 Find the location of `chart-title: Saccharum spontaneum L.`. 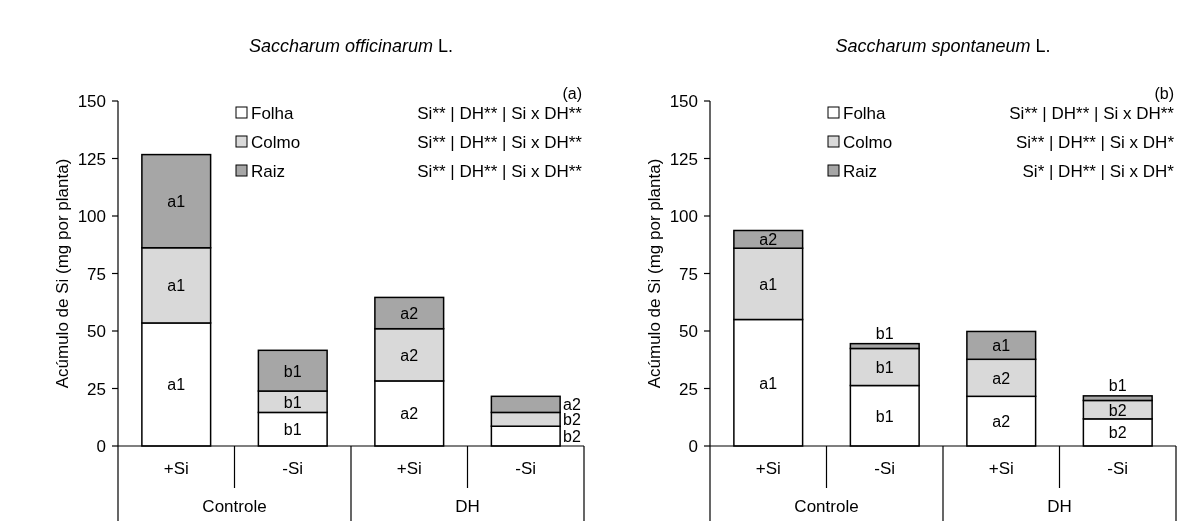

chart-title: Saccharum spontaneum L. is located at coordinates (943, 46).